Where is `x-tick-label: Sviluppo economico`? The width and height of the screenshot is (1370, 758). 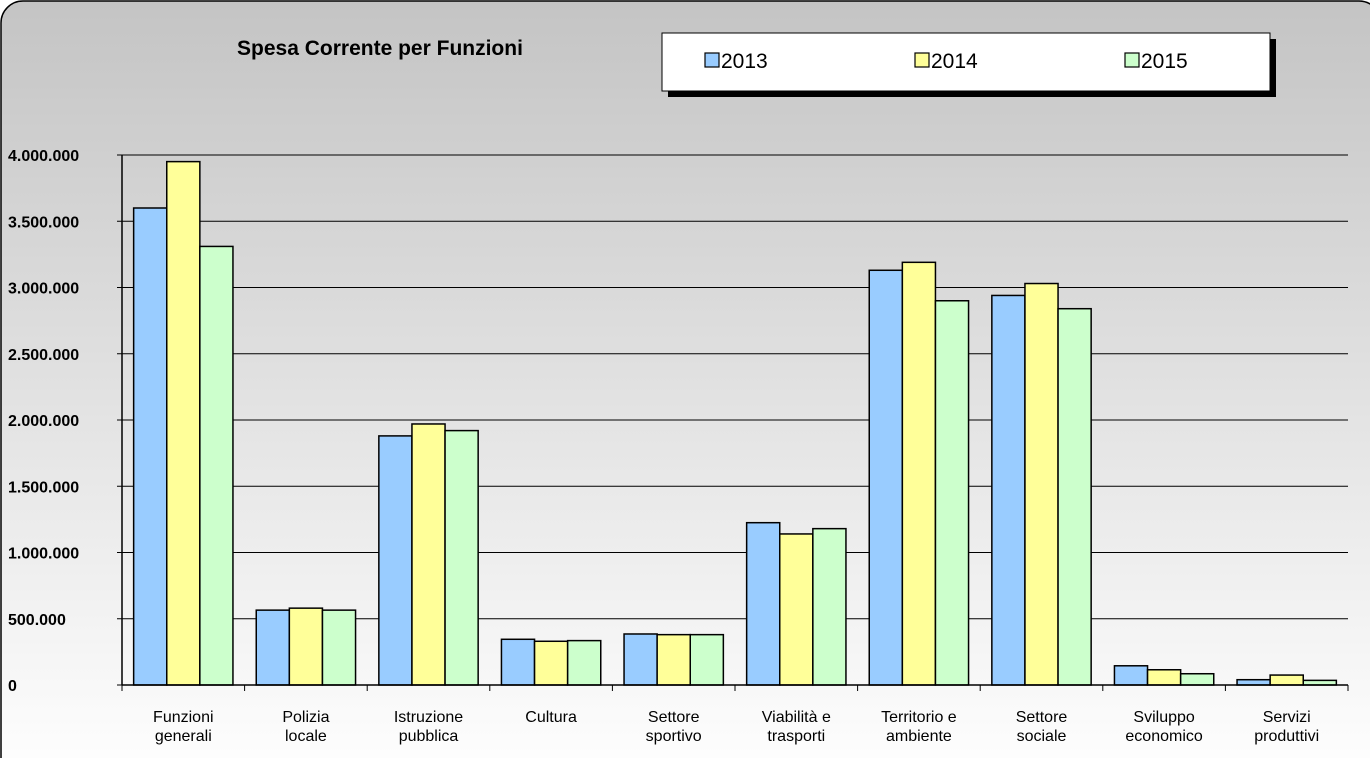
x-tick-label: Sviluppo economico is located at coordinates (1163, 727).